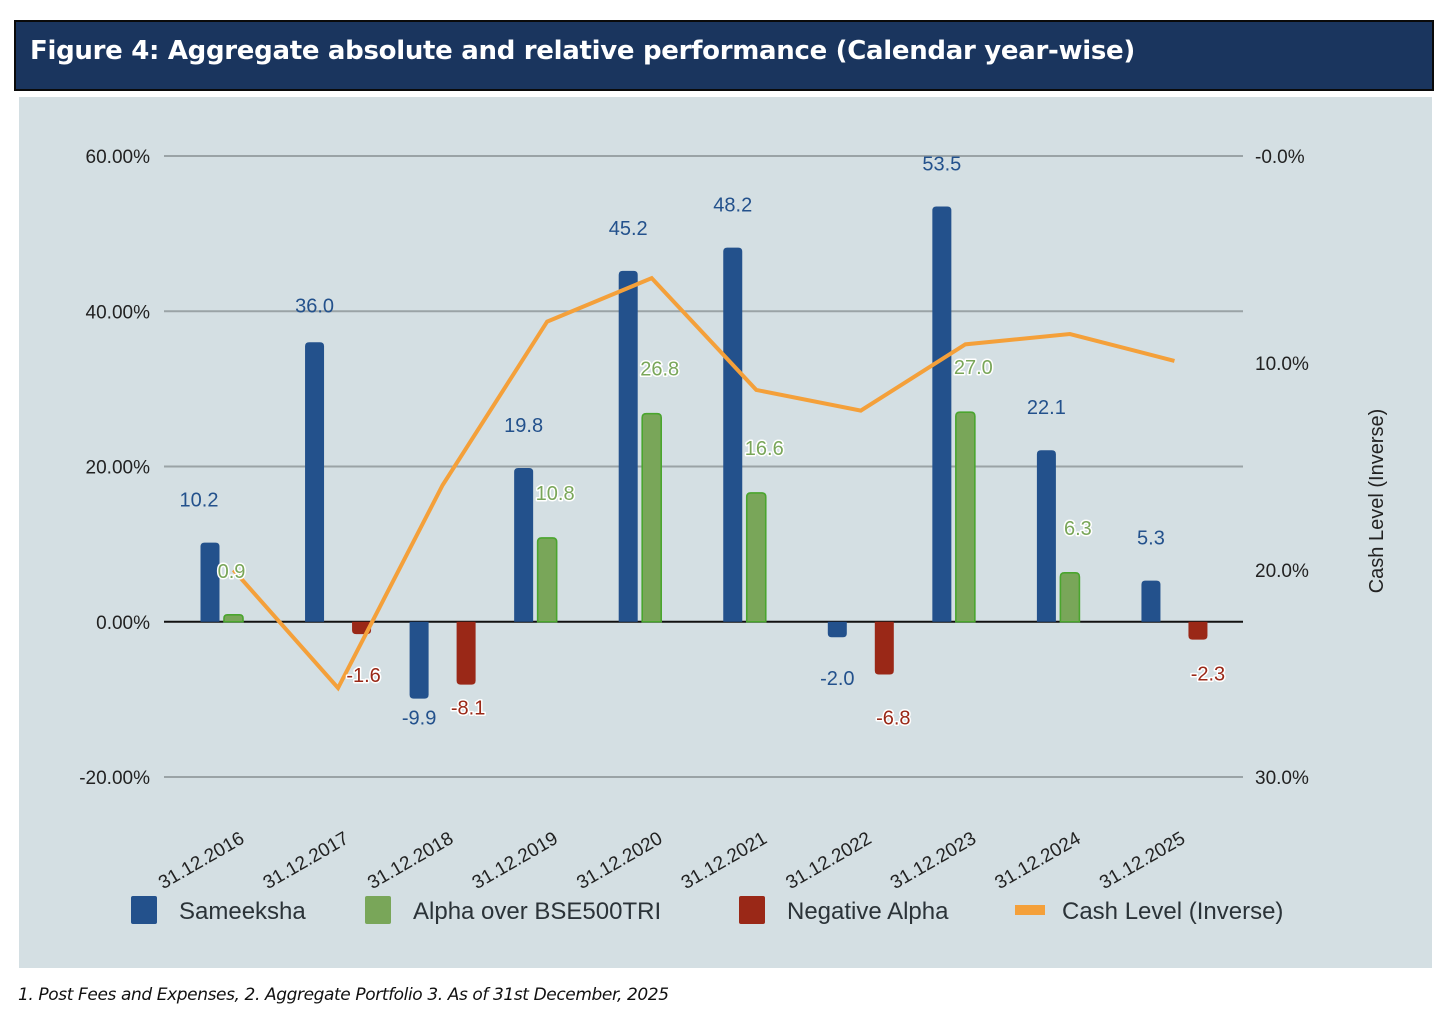 The width and height of the screenshot is (1450, 1030). What do you see at coordinates (114, 778) in the screenshot?
I see `left-tick-label: -20.00%` at bounding box center [114, 778].